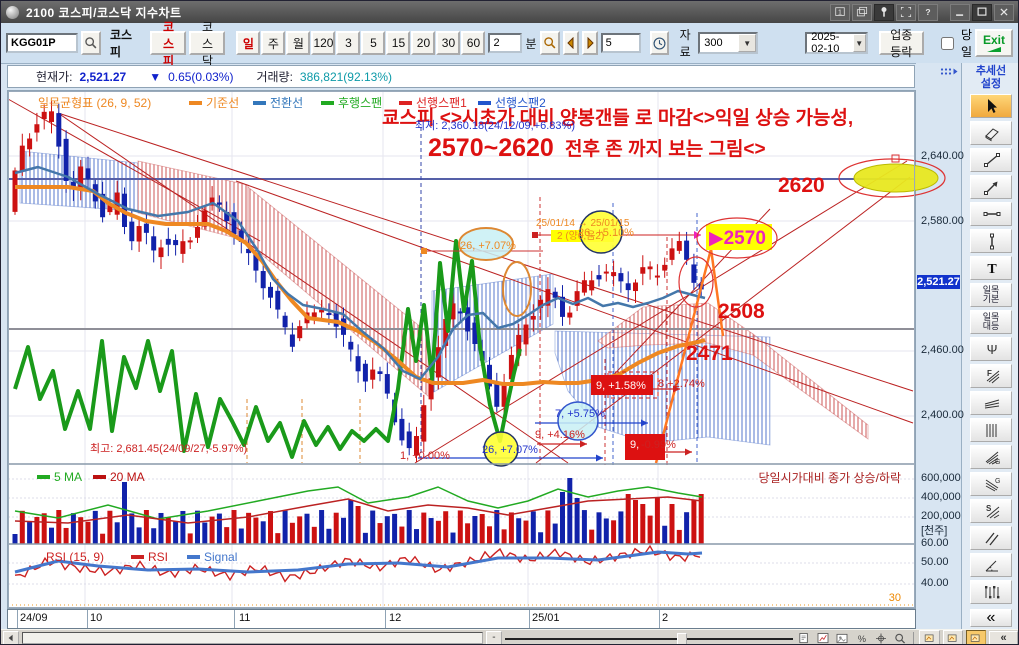 The image size is (1019, 645). Describe the element at coordinates (823, 637) in the screenshot. I see `chart-copy-icon` at that location.